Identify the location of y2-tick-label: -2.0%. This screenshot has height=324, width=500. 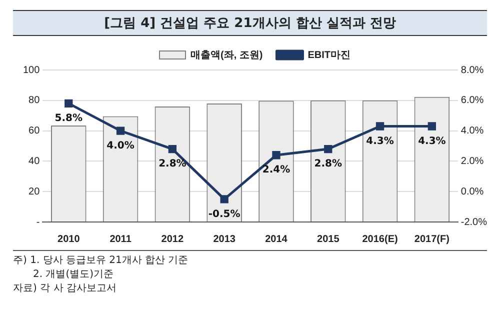
(474, 222).